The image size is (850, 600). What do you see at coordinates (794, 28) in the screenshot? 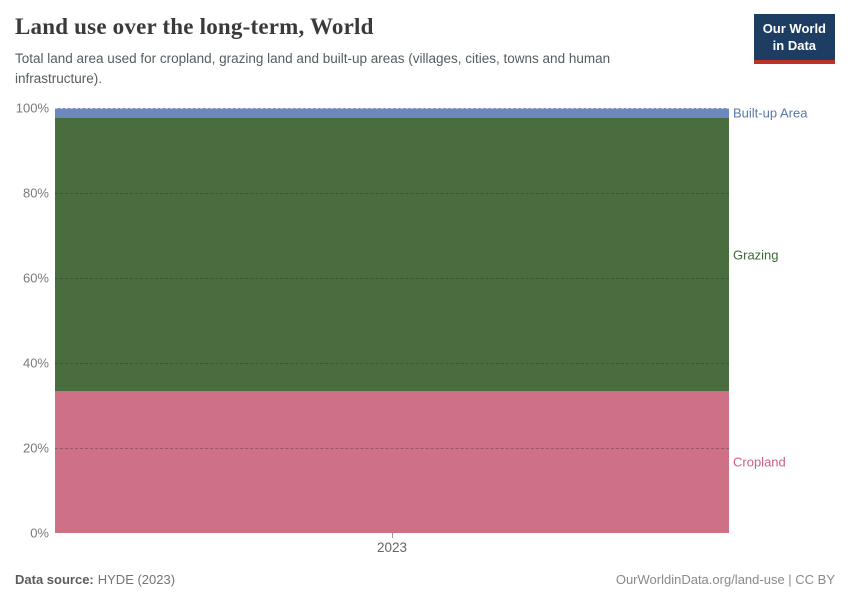
I see `owid-logo-line1: Our World` at bounding box center [794, 28].